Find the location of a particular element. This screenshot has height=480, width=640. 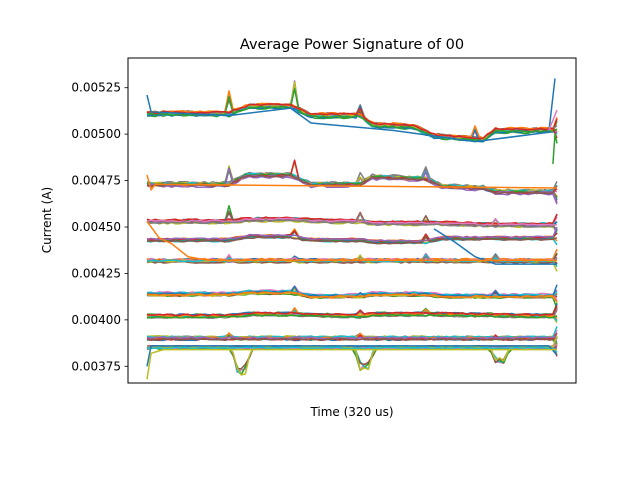

chart-title: Average Power Signature of 00 is located at coordinates (352, 45).